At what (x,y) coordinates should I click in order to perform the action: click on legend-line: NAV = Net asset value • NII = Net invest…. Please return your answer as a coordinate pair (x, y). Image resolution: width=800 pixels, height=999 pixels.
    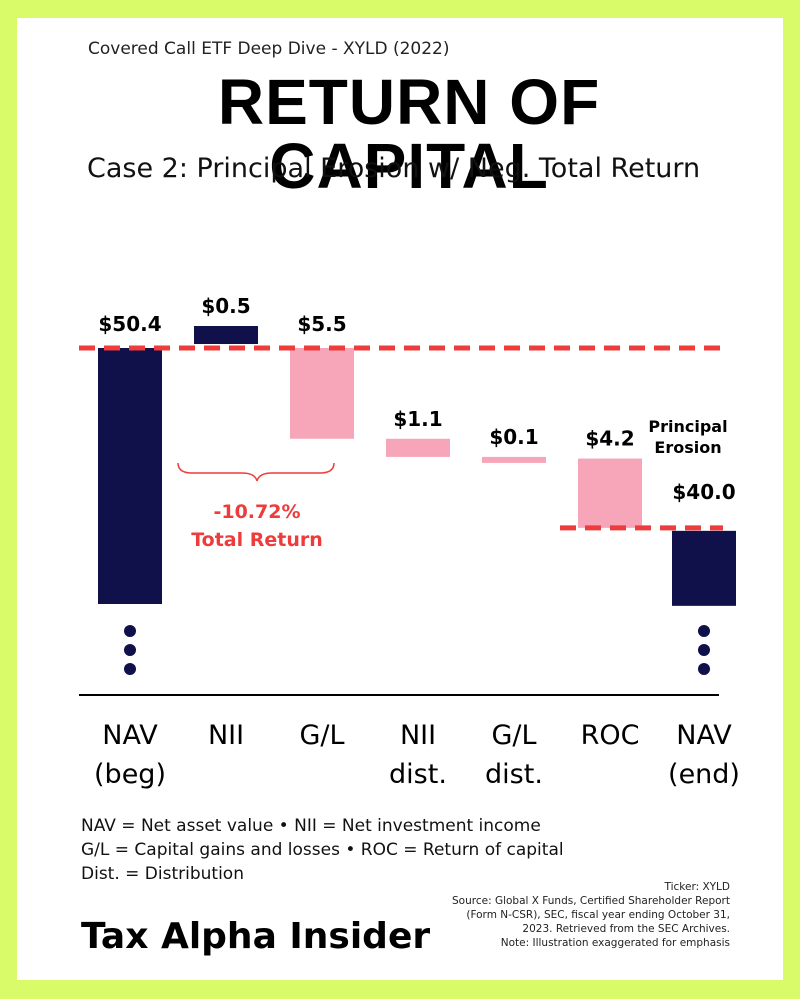
    Looking at the image, I should click on (311, 826).